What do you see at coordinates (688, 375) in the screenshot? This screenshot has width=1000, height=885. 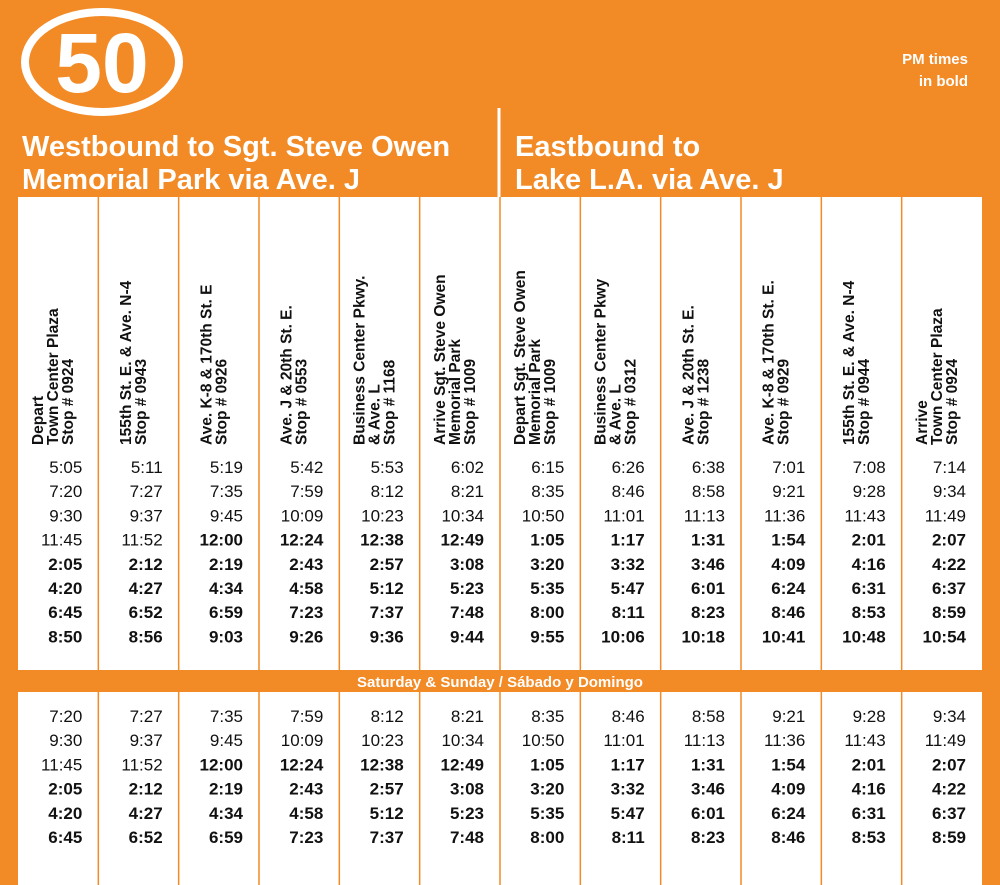 I see `column-header: Ave. J & 20th St. E.` at bounding box center [688, 375].